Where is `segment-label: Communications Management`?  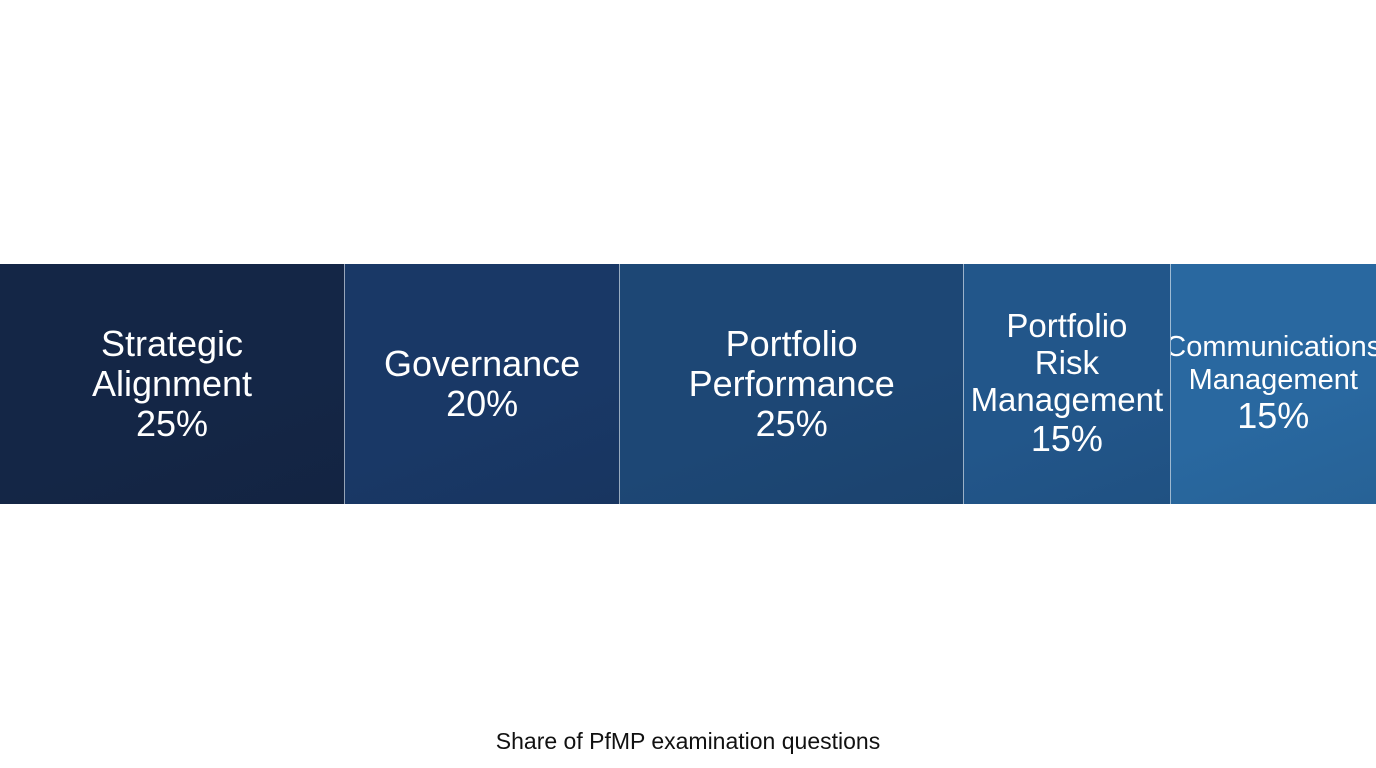
segment-label: Communications Management is located at coordinates (1272, 363).